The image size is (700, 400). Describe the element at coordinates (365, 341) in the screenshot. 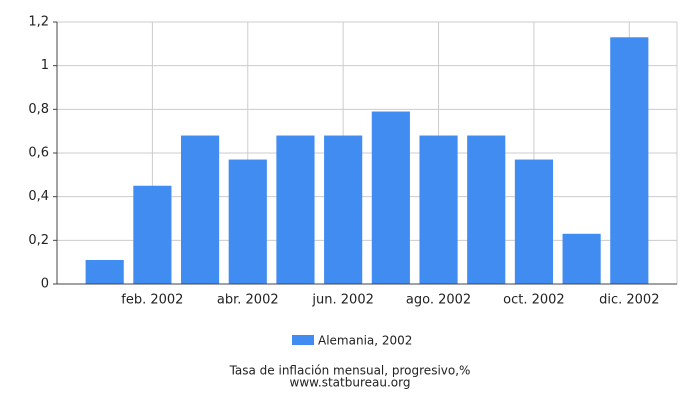

I see `legend-label: Alemania, 2002` at that location.